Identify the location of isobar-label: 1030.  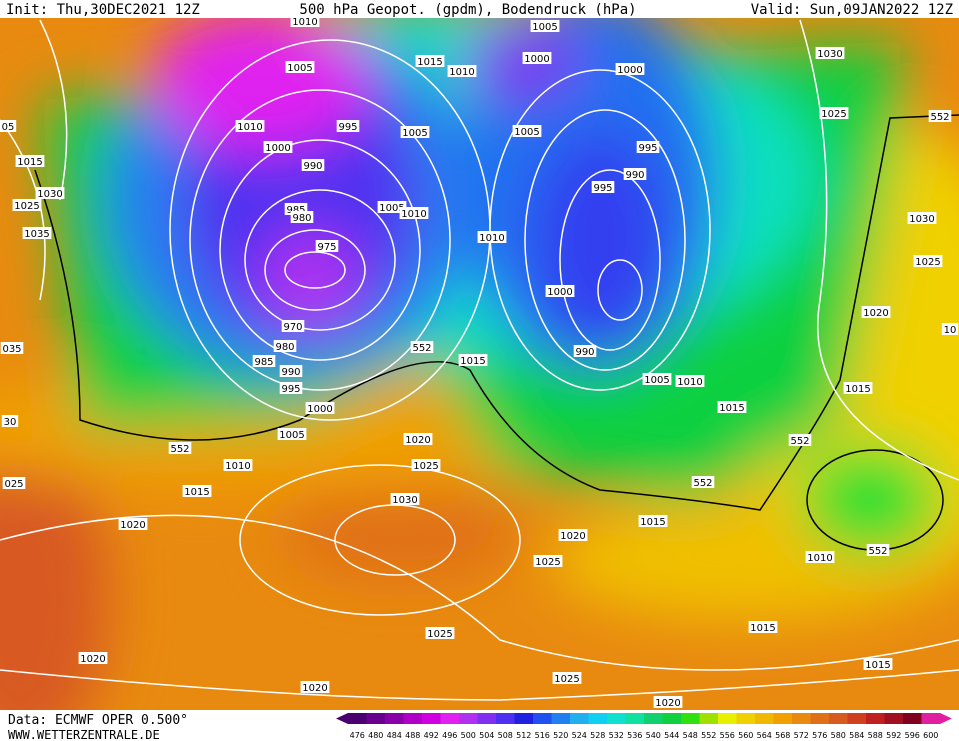
(49, 194).